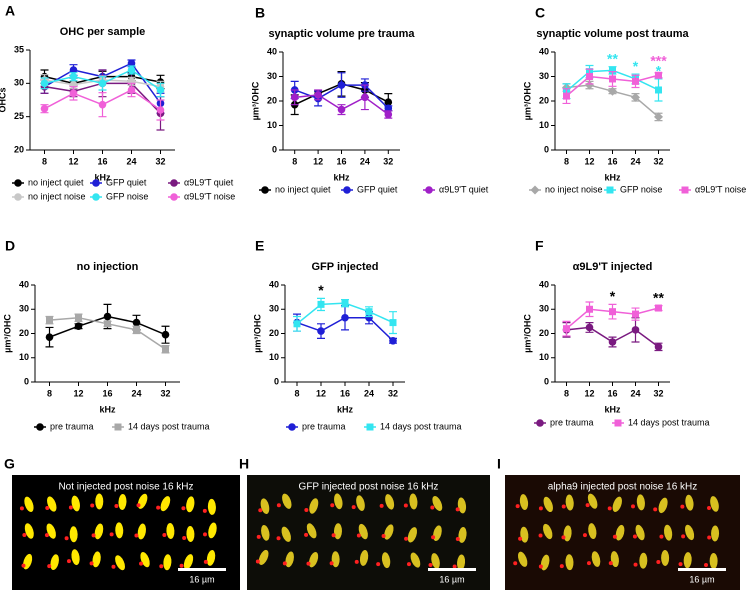  What do you see at coordinates (658, 393) in the screenshot?
I see `x-tick-label: 32` at bounding box center [658, 393].